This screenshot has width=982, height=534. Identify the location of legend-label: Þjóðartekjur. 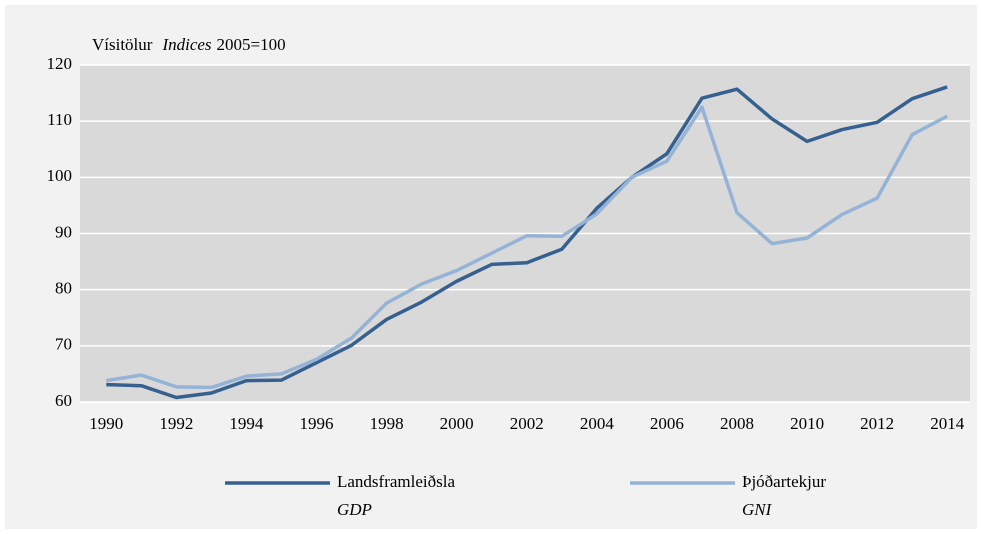
(784, 481).